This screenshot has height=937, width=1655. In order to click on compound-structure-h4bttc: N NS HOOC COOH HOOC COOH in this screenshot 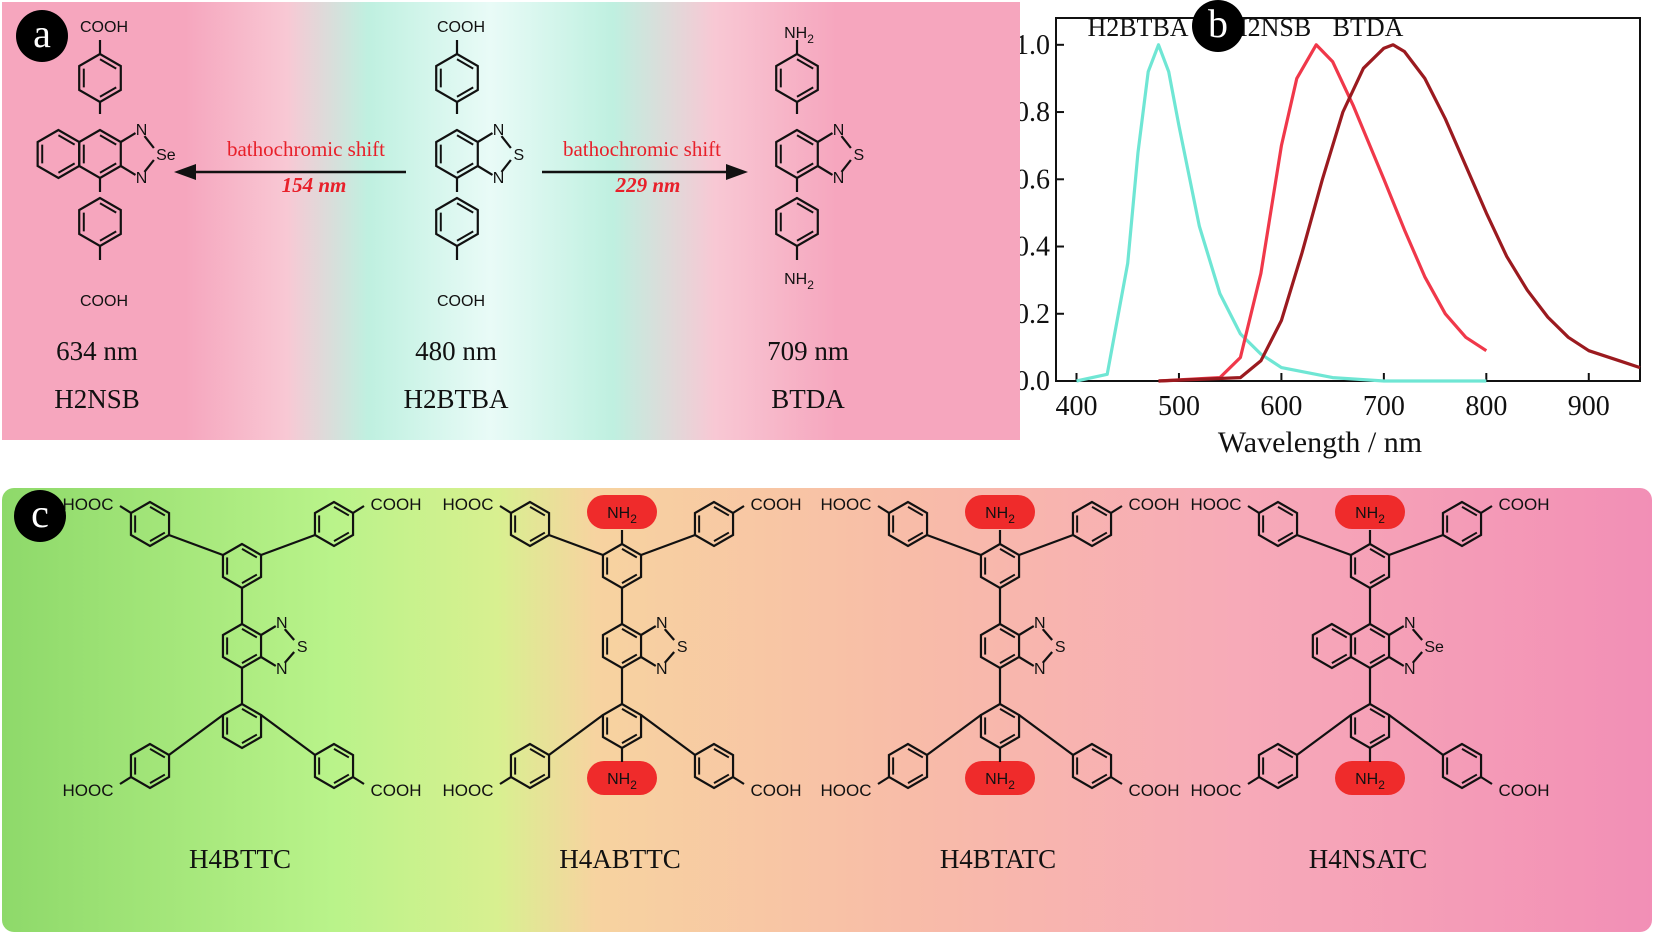, I will do `click(242, 647)`.